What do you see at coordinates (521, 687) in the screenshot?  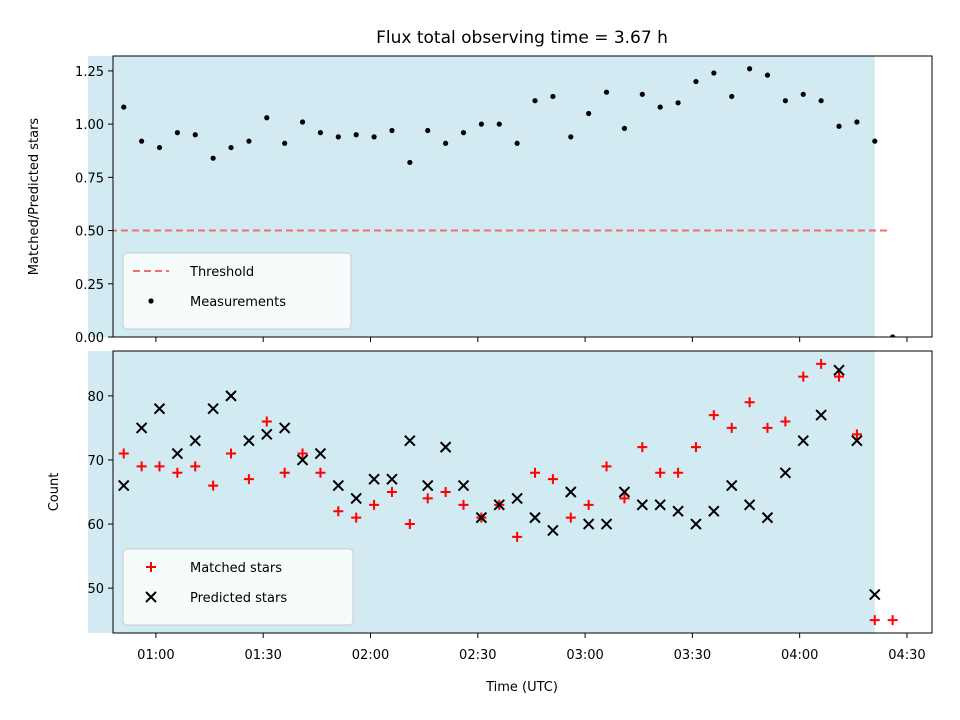 I see `x-axis-label: Time (UTC)` at bounding box center [521, 687].